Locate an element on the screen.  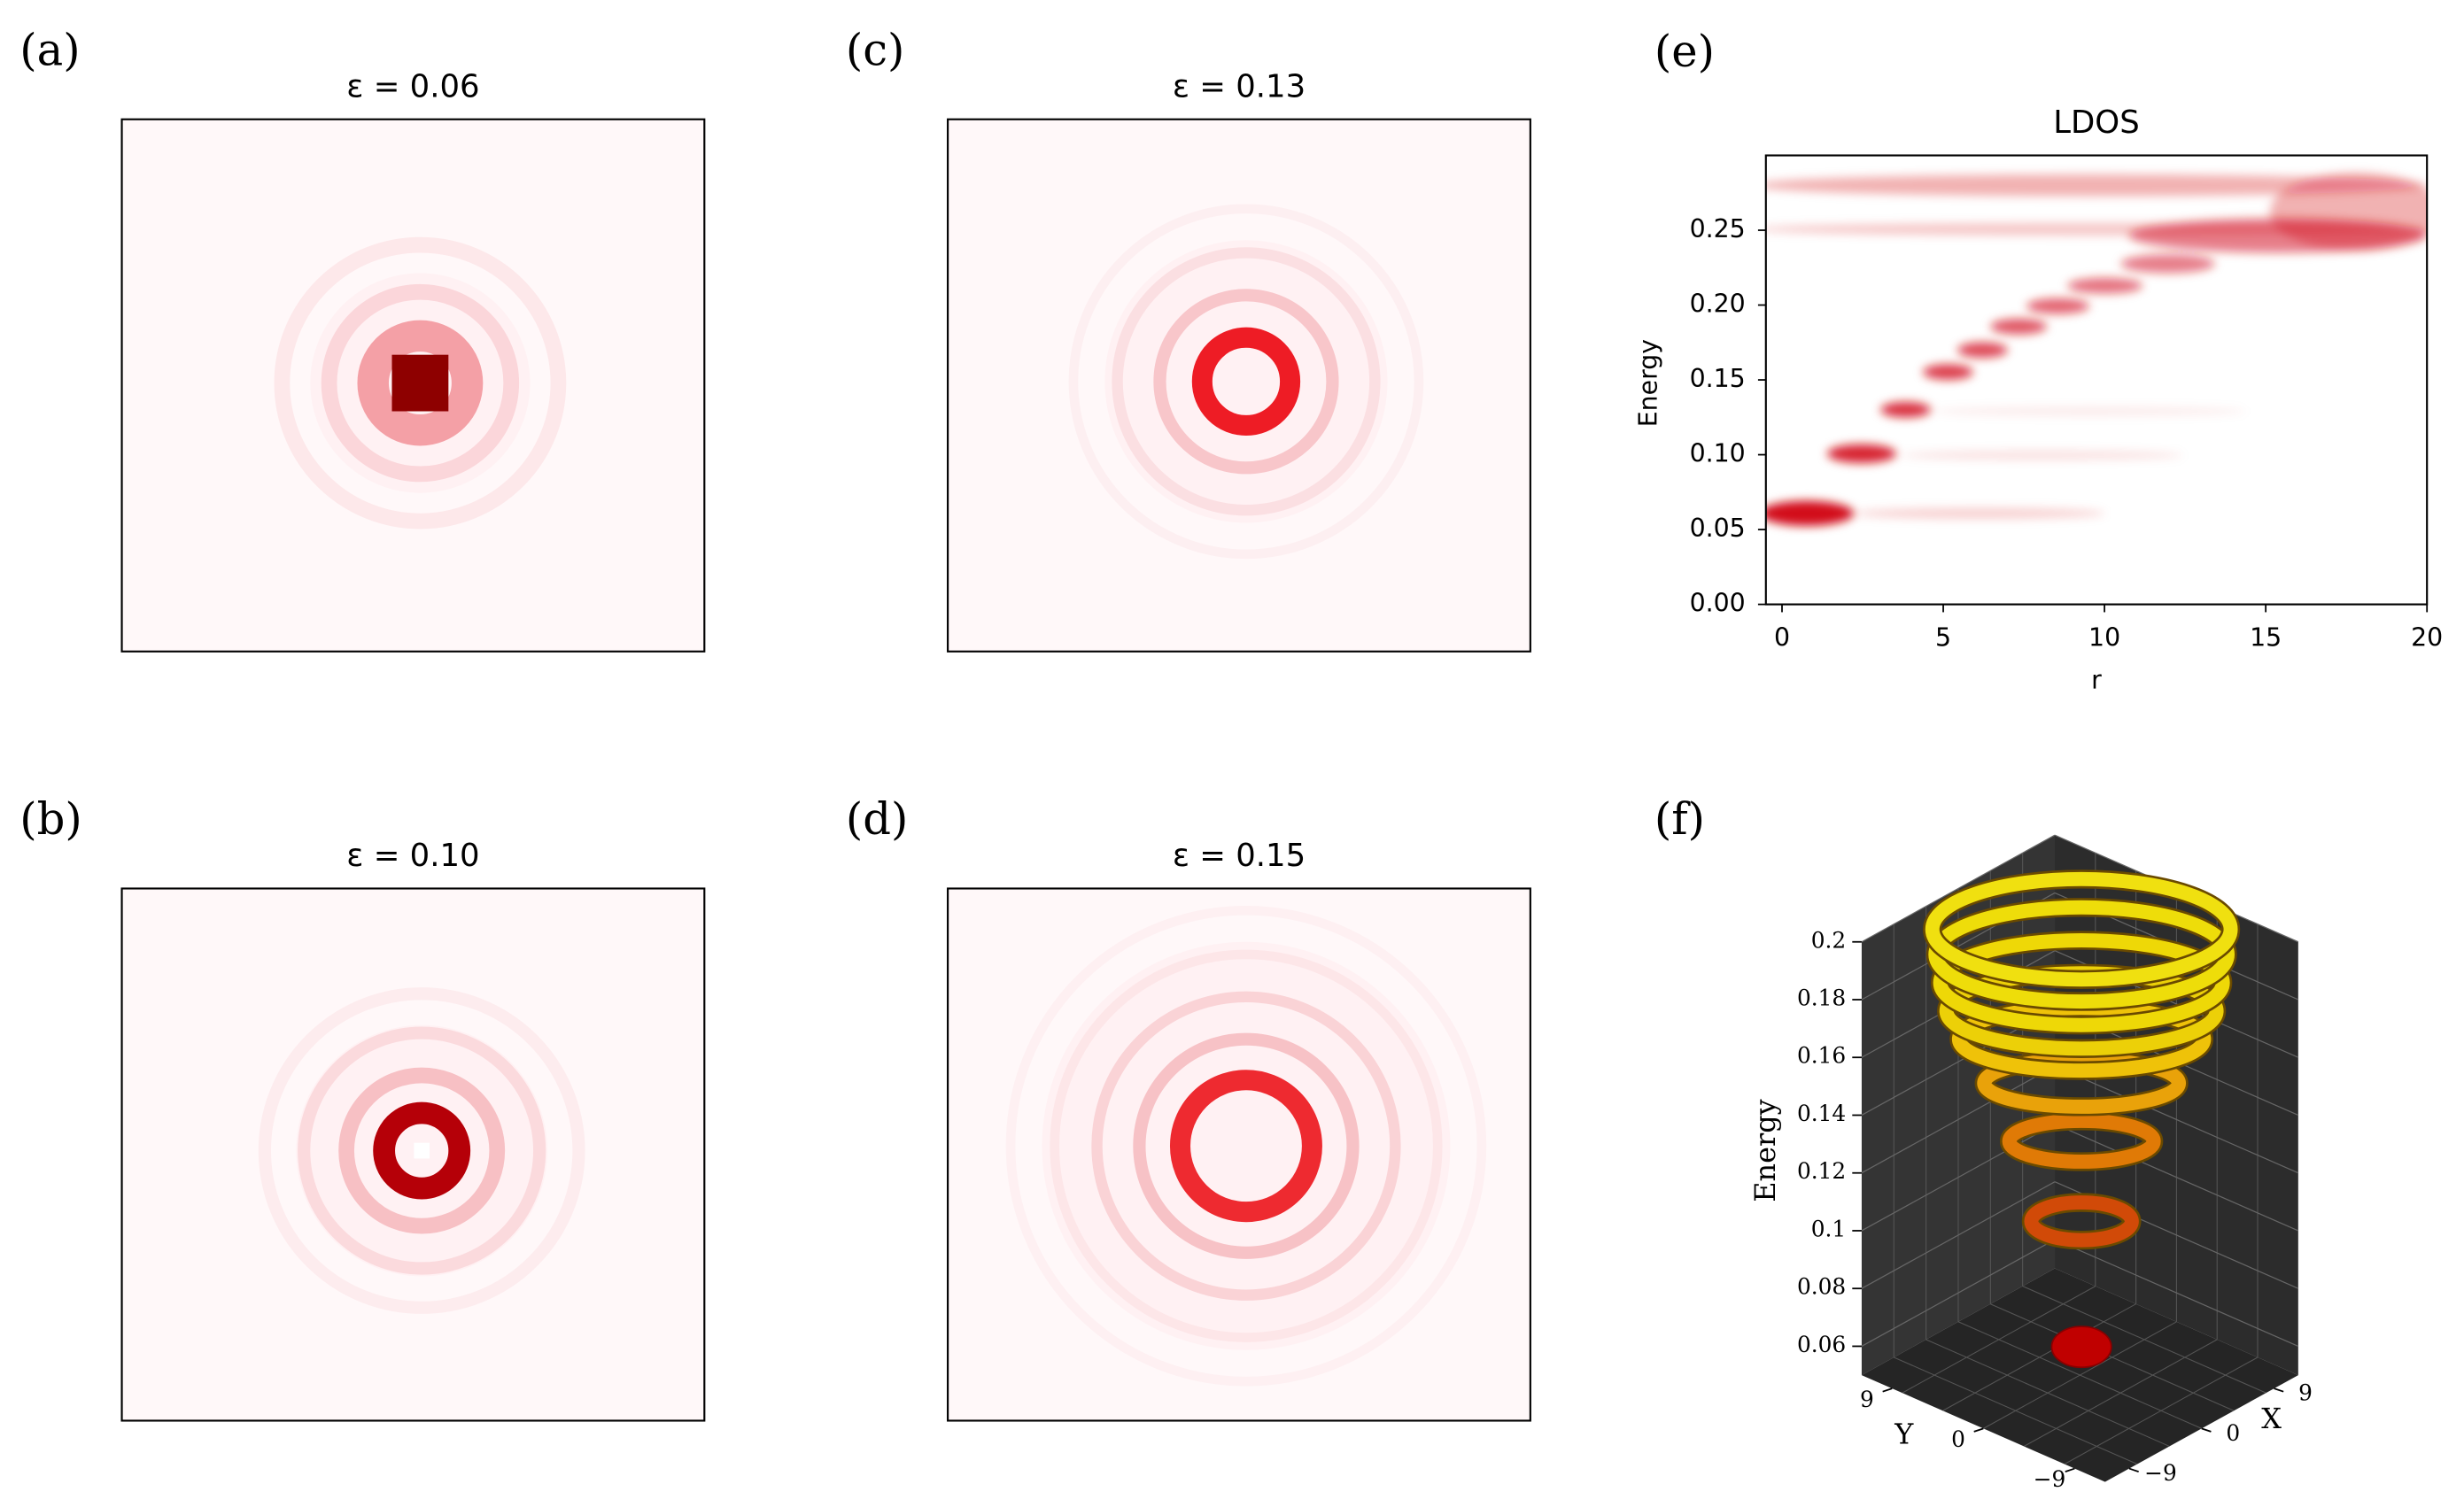
z-tick-label: 0.14 is located at coordinates (1821, 1113).